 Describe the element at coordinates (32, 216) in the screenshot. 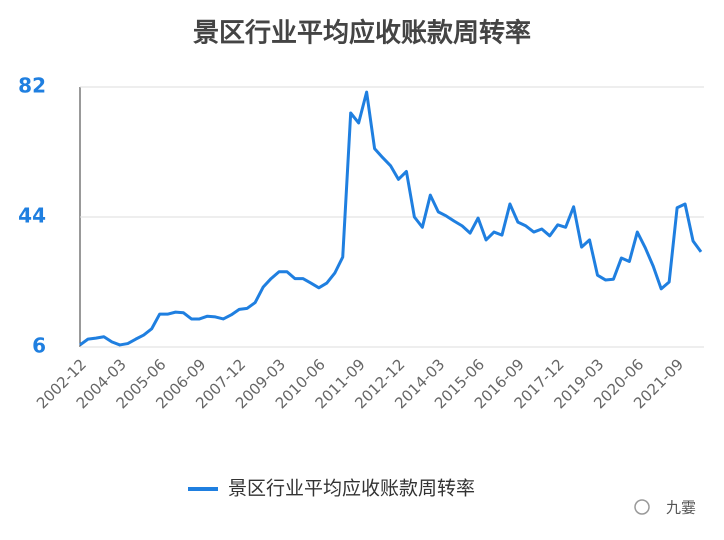

I see `y-tick-label: 44` at that location.